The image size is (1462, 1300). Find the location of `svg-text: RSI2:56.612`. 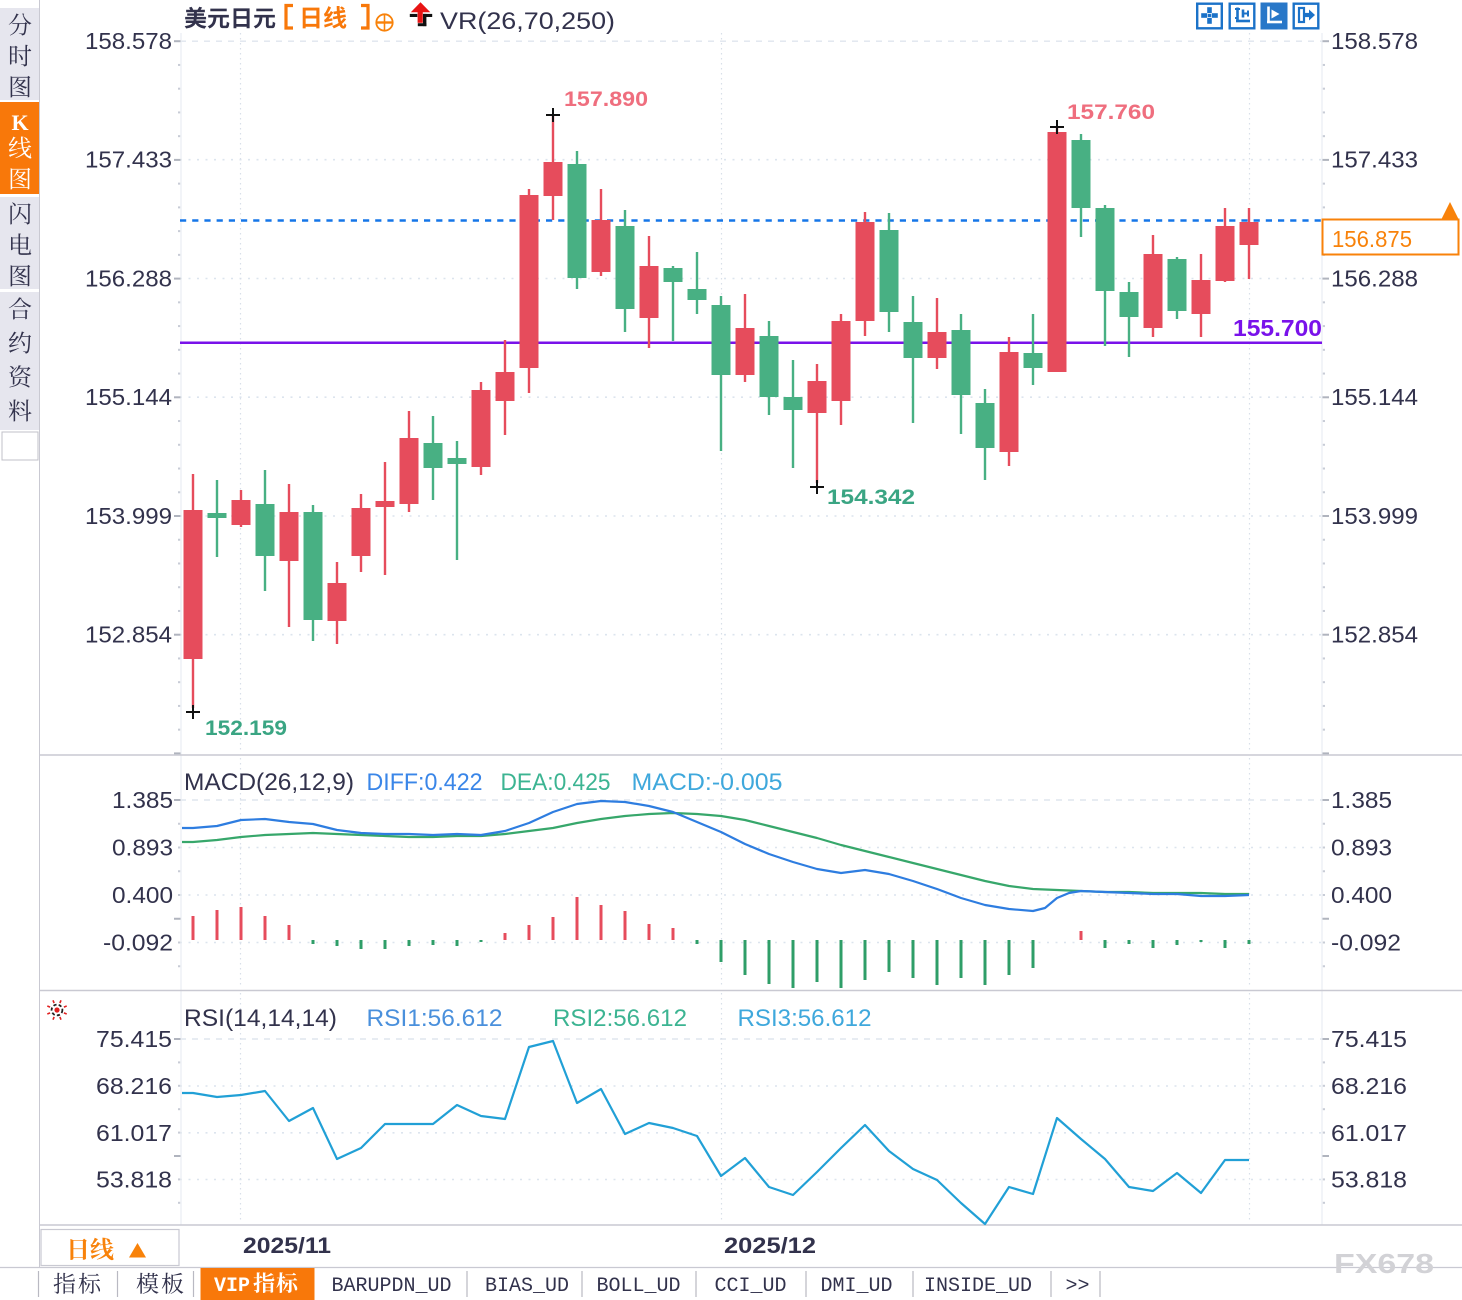

svg-text: RSI2:56.612 is located at coordinates (620, 1018).